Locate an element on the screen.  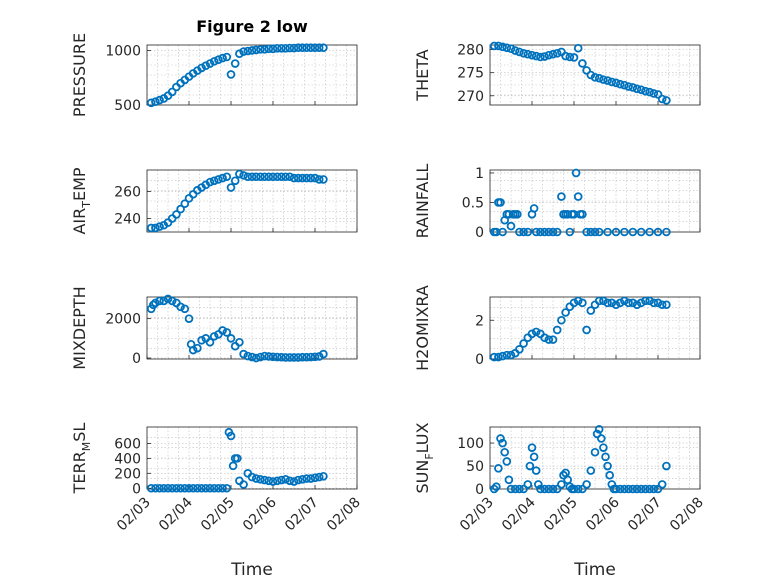
y-tick-label: 0.5 is located at coordinates (473, 203).